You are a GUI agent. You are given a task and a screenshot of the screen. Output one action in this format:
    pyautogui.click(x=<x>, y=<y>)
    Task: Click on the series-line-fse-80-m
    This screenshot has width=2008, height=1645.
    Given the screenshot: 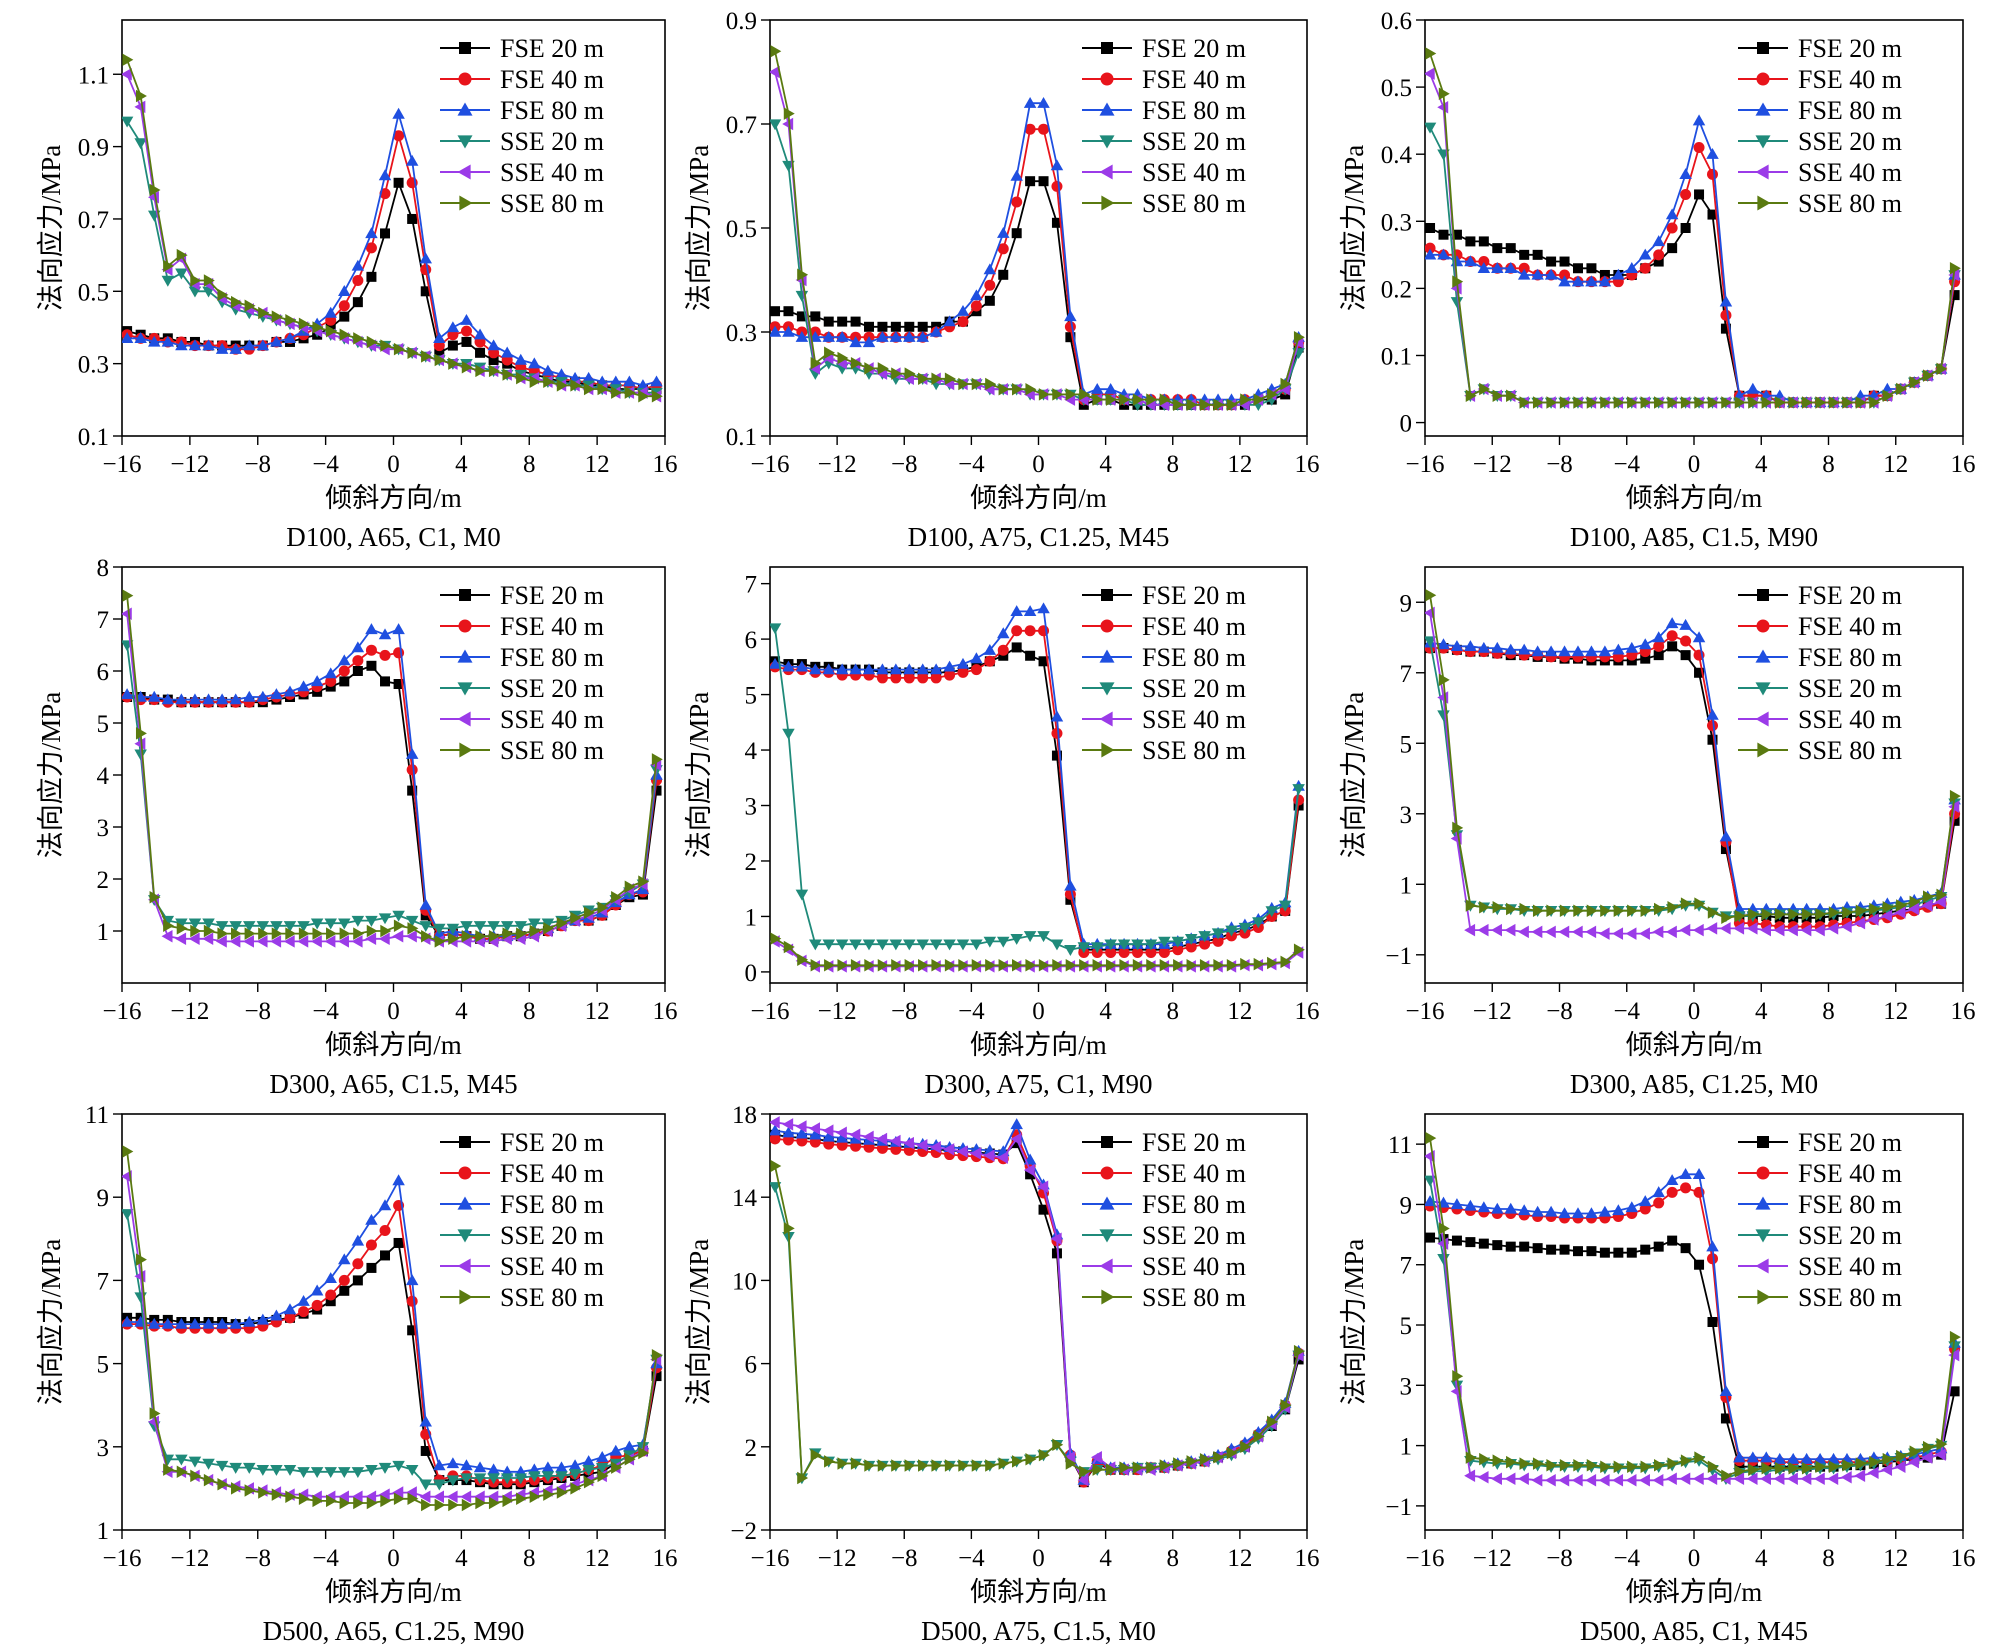 What is the action you would take?
    pyautogui.click(x=392, y=250)
    